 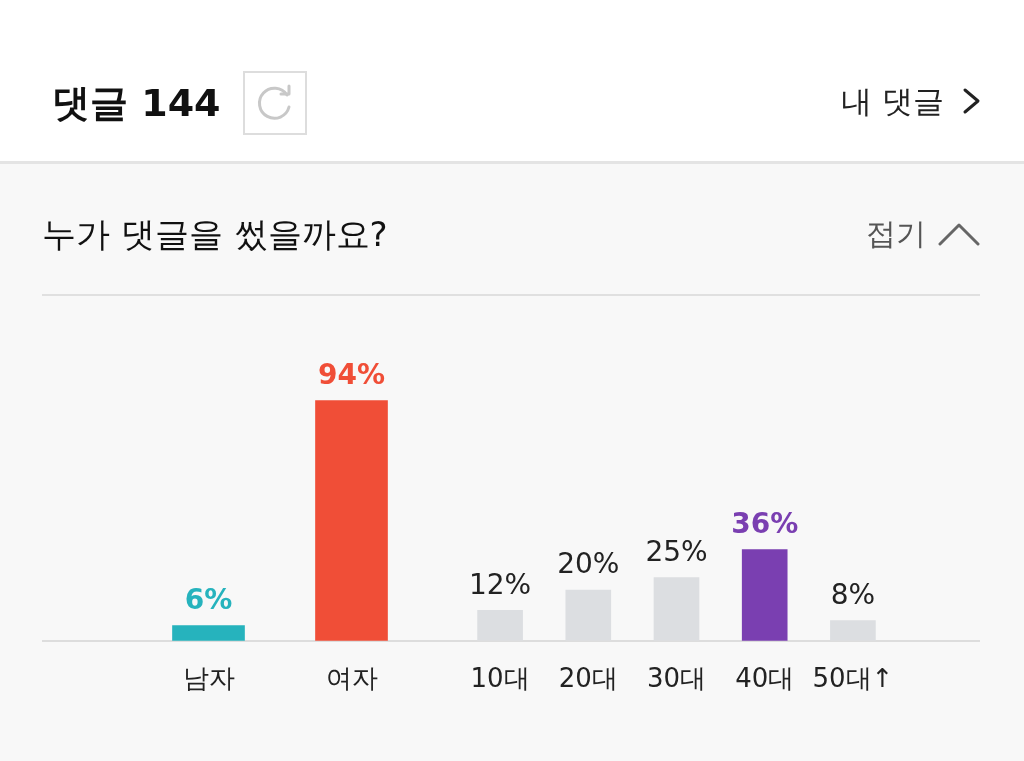 What do you see at coordinates (853, 594) in the screenshot?
I see `data-label: 8%` at bounding box center [853, 594].